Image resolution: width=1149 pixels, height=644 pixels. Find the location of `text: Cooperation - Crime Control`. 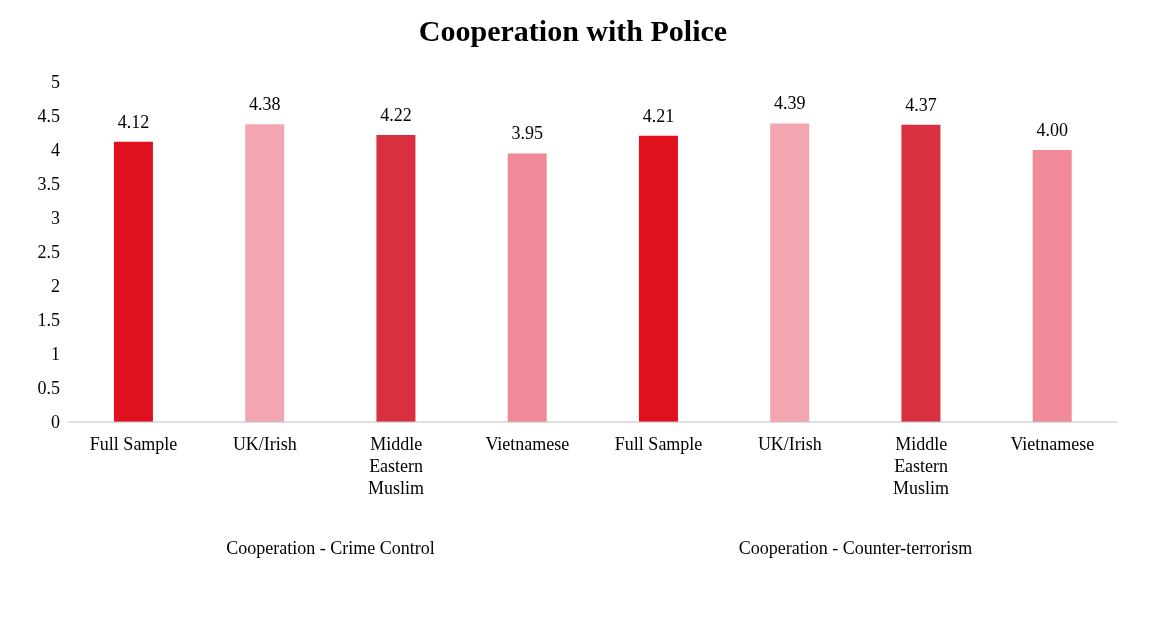

text: Cooperation - Crime Control is located at coordinates (330, 548).